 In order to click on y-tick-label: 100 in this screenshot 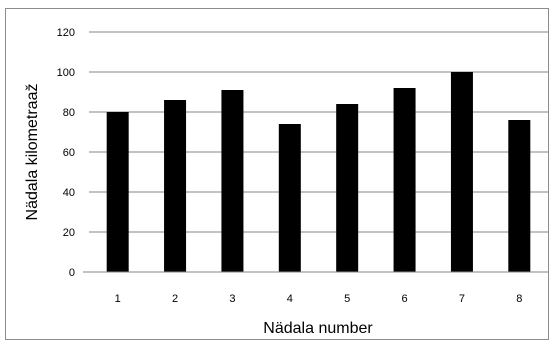, I will do `click(66, 73)`.